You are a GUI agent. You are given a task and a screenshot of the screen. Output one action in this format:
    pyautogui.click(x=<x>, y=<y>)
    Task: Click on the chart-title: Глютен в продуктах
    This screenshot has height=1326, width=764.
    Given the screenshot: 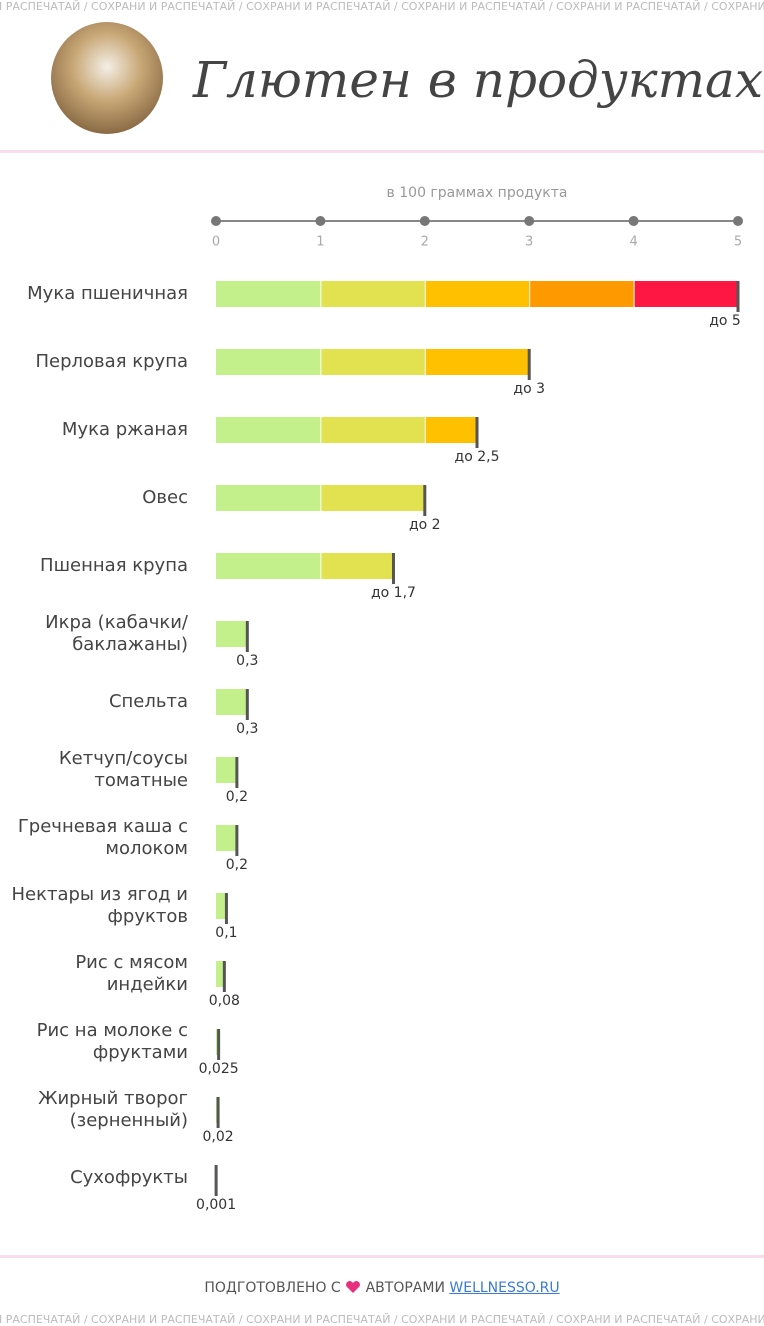 What is the action you would take?
    pyautogui.click(x=477, y=80)
    